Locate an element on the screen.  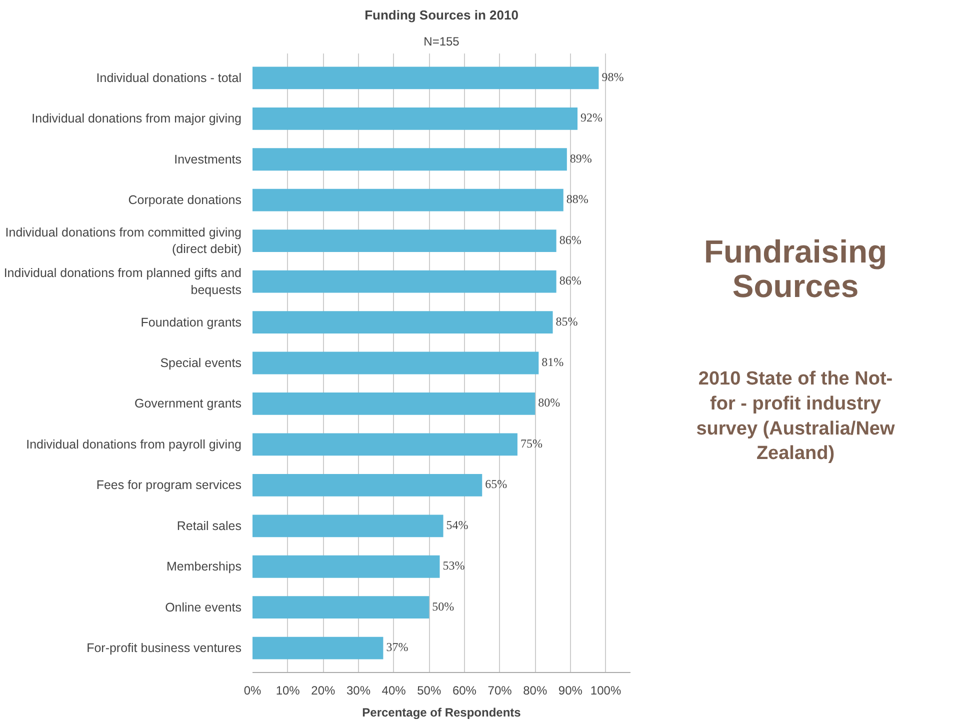
x-tick-label: 40% is located at coordinates (394, 691).